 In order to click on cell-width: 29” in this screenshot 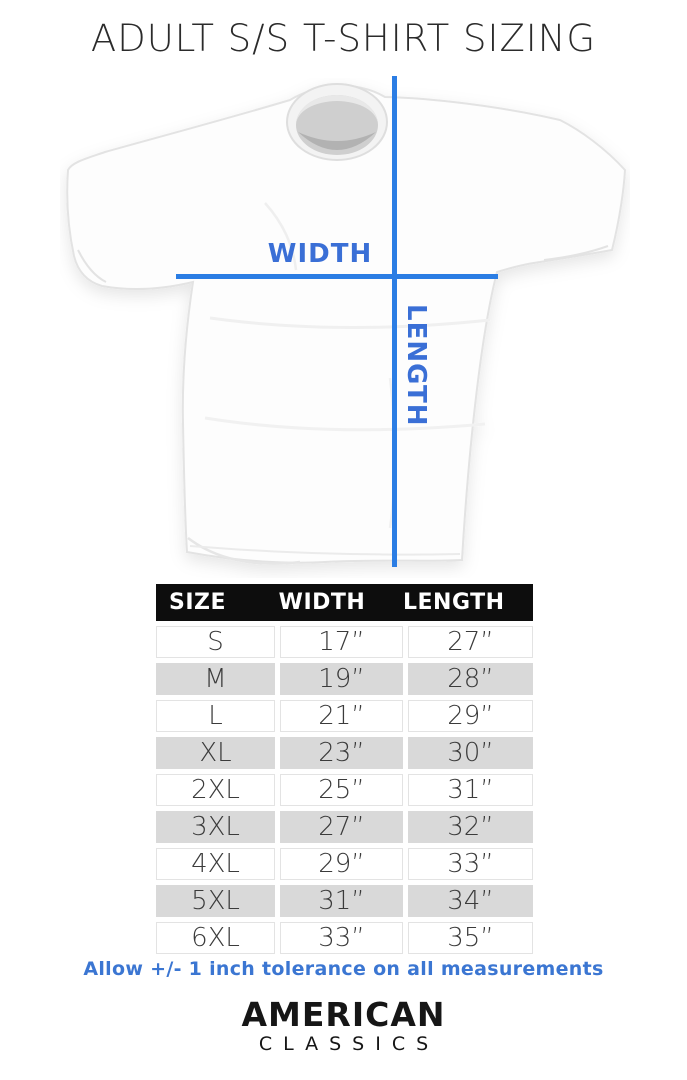, I will do `click(341, 864)`.